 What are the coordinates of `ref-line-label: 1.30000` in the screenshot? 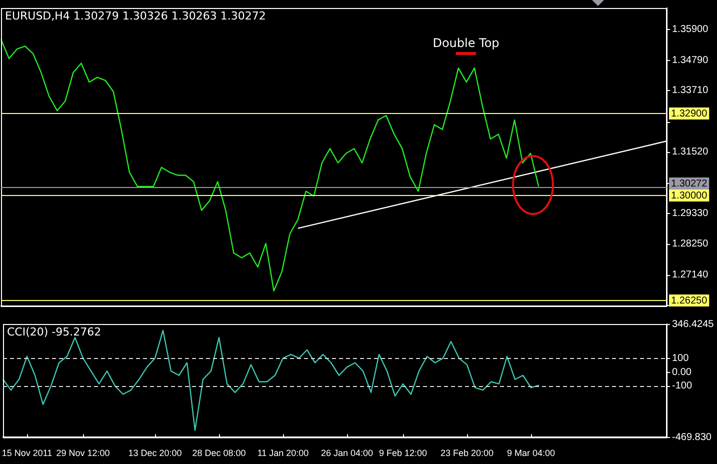 It's located at (689, 196).